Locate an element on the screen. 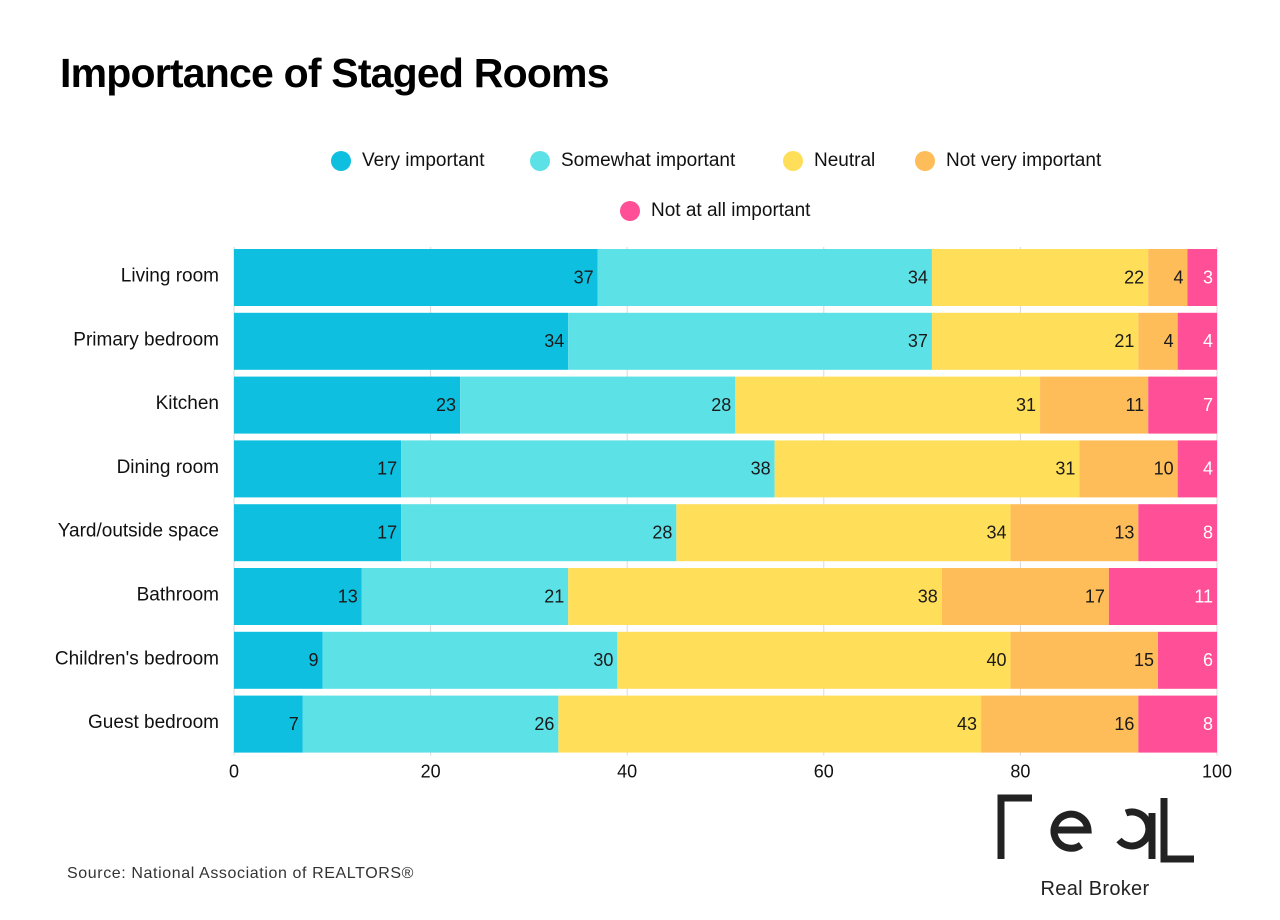 This screenshot has width=1280, height=920. bar-living-room-neutral is located at coordinates (1040, 277).